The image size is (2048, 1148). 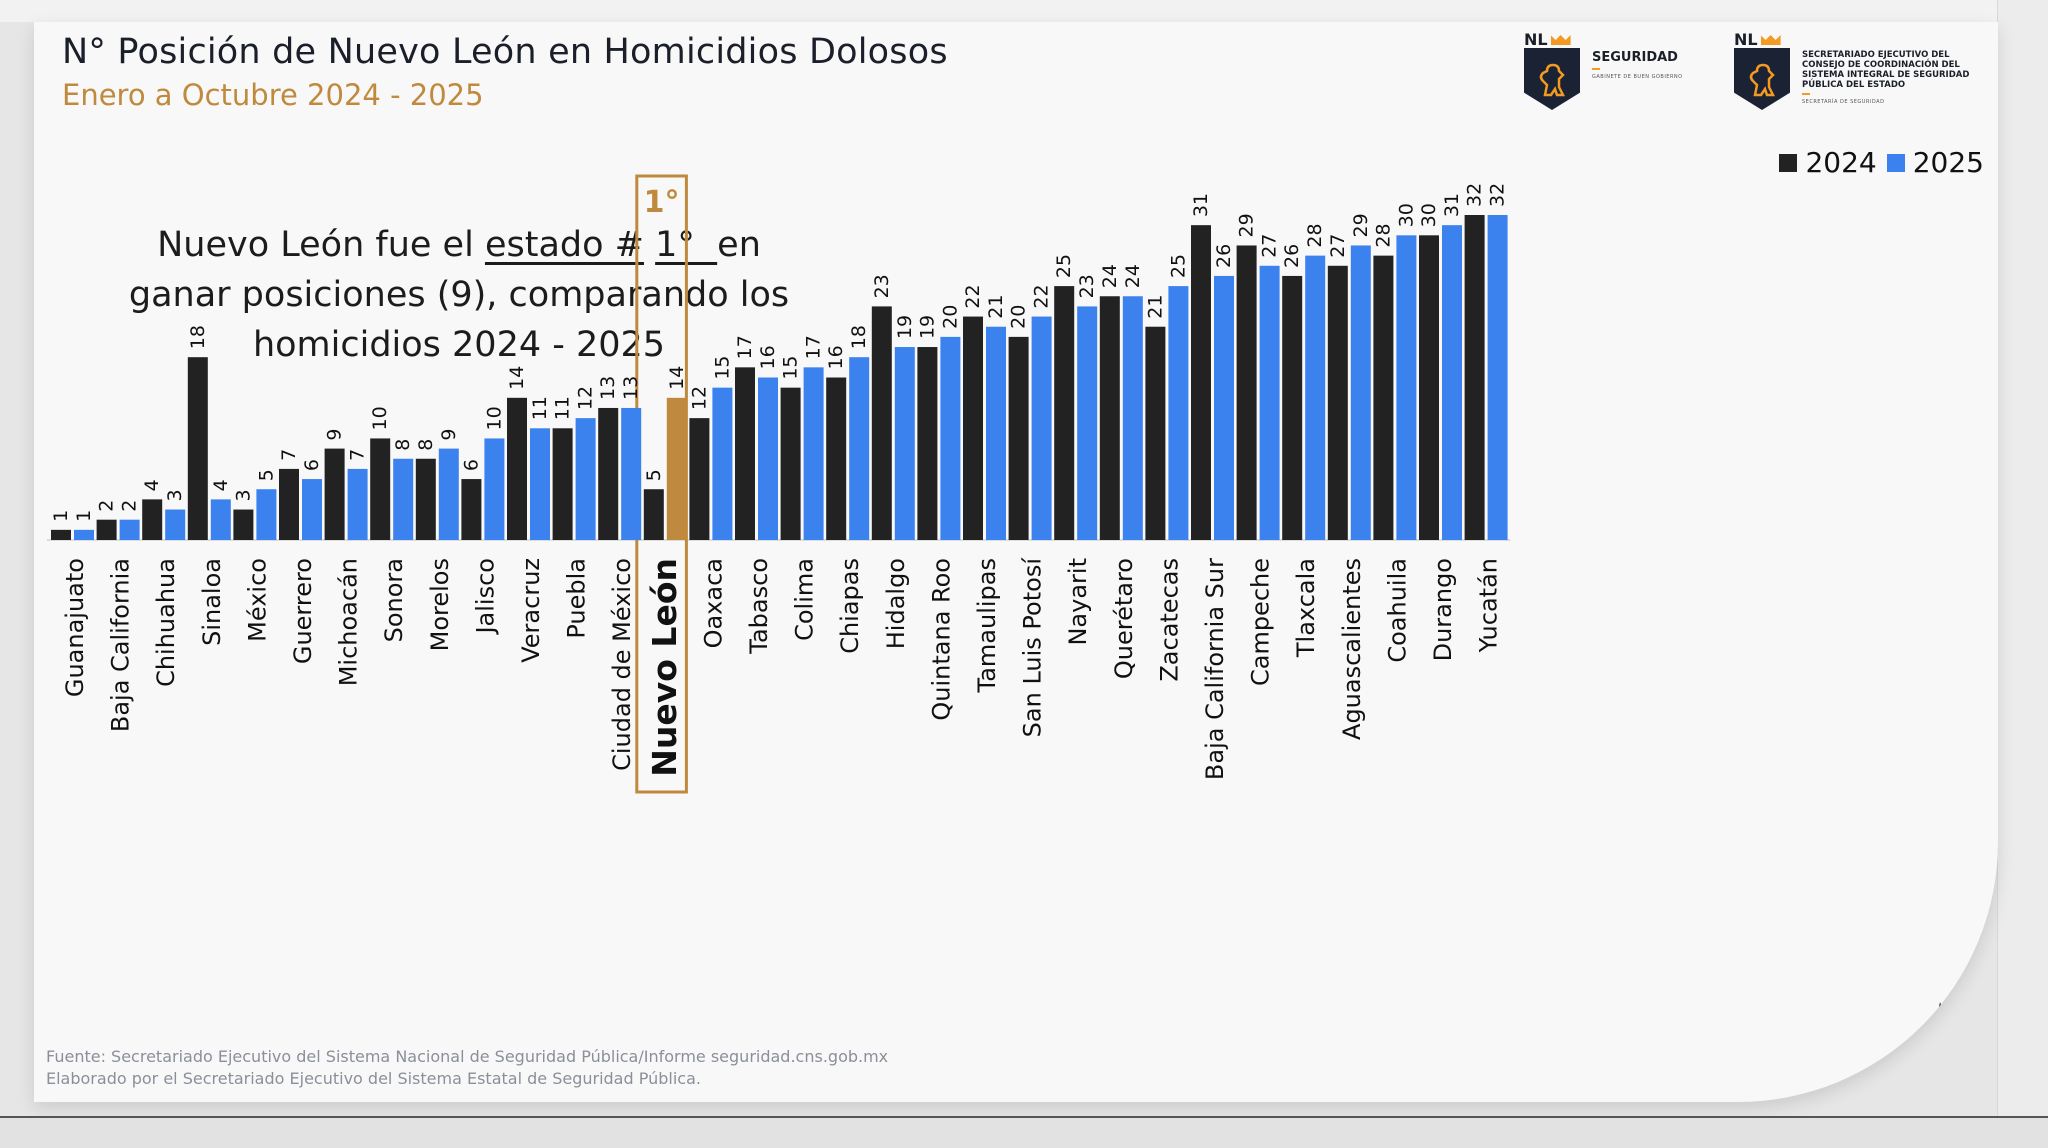 What do you see at coordinates (1292, 256) in the screenshot?
I see `data-label-2024: 26` at bounding box center [1292, 256].